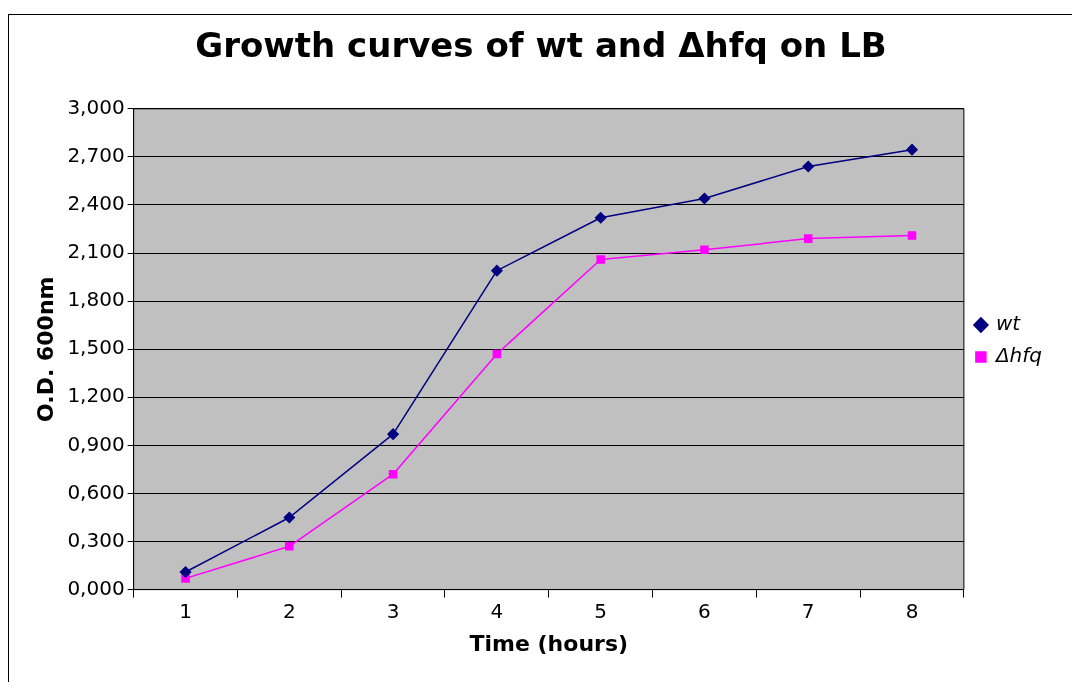 This screenshot has height=682, width=1072. What do you see at coordinates (1008, 323) in the screenshot?
I see `legend-label: wt` at bounding box center [1008, 323].